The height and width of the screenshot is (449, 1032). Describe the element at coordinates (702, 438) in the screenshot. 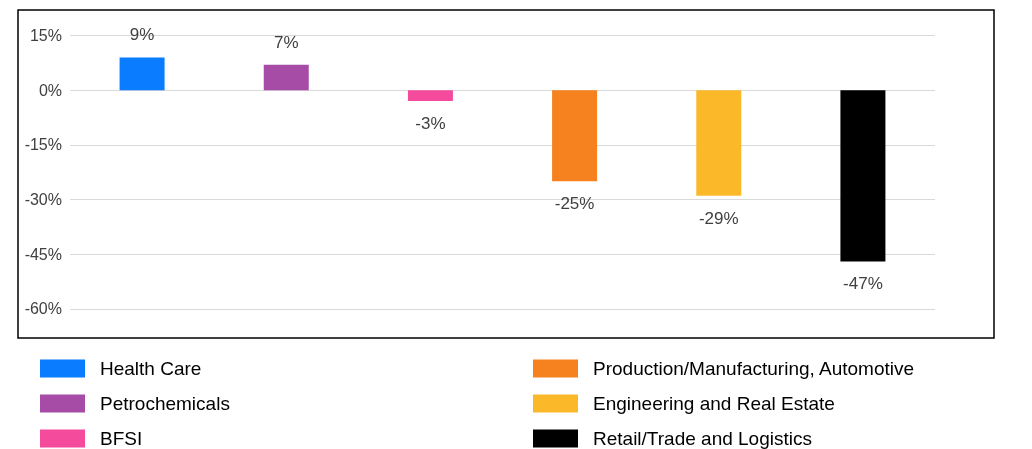

I see `legend-label: Retail/Trade and Logistics` at that location.